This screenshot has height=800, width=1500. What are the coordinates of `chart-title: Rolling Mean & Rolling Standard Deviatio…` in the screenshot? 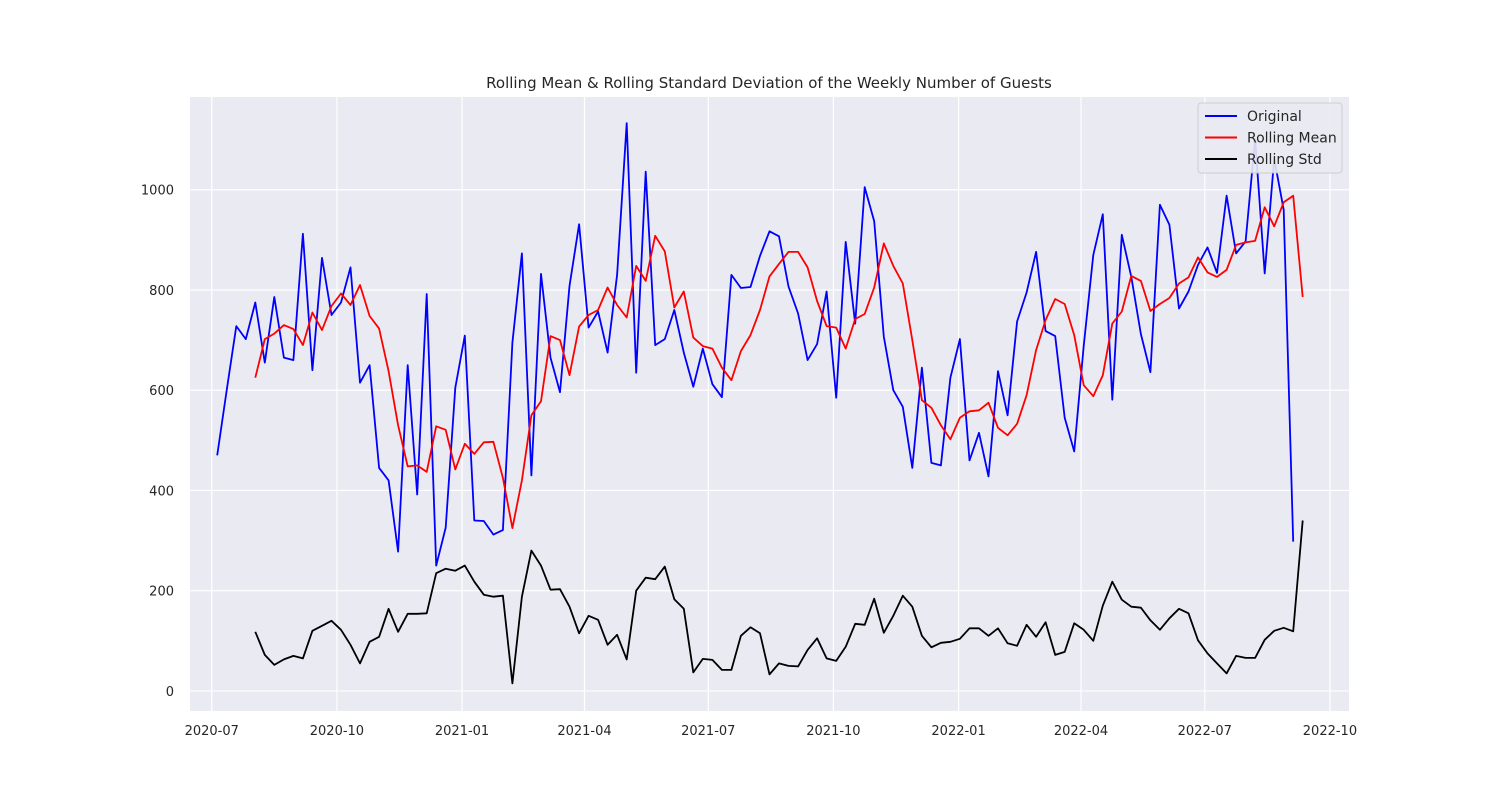 It's located at (769, 83).